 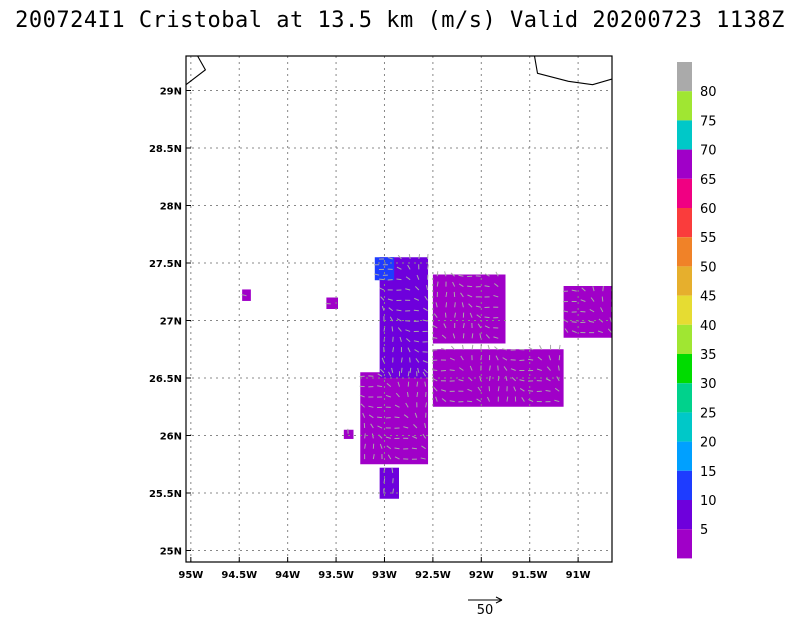 What do you see at coordinates (196, 71) in the screenshot?
I see `coastline-segment` at bounding box center [196, 71].